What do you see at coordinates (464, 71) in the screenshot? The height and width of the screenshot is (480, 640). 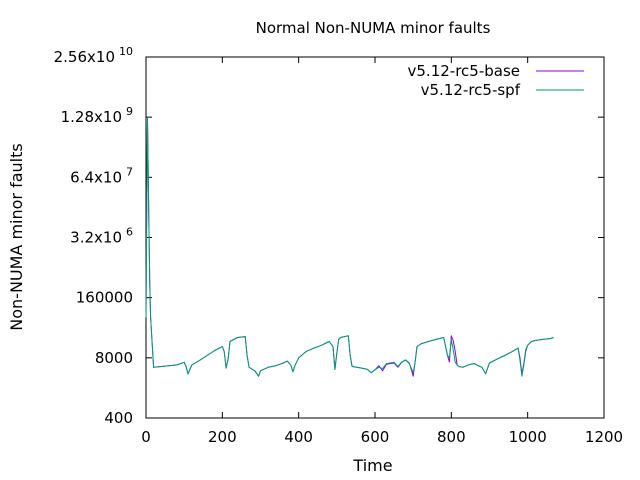 I see `legend-label-1: v5.12-rc5-base` at bounding box center [464, 71].